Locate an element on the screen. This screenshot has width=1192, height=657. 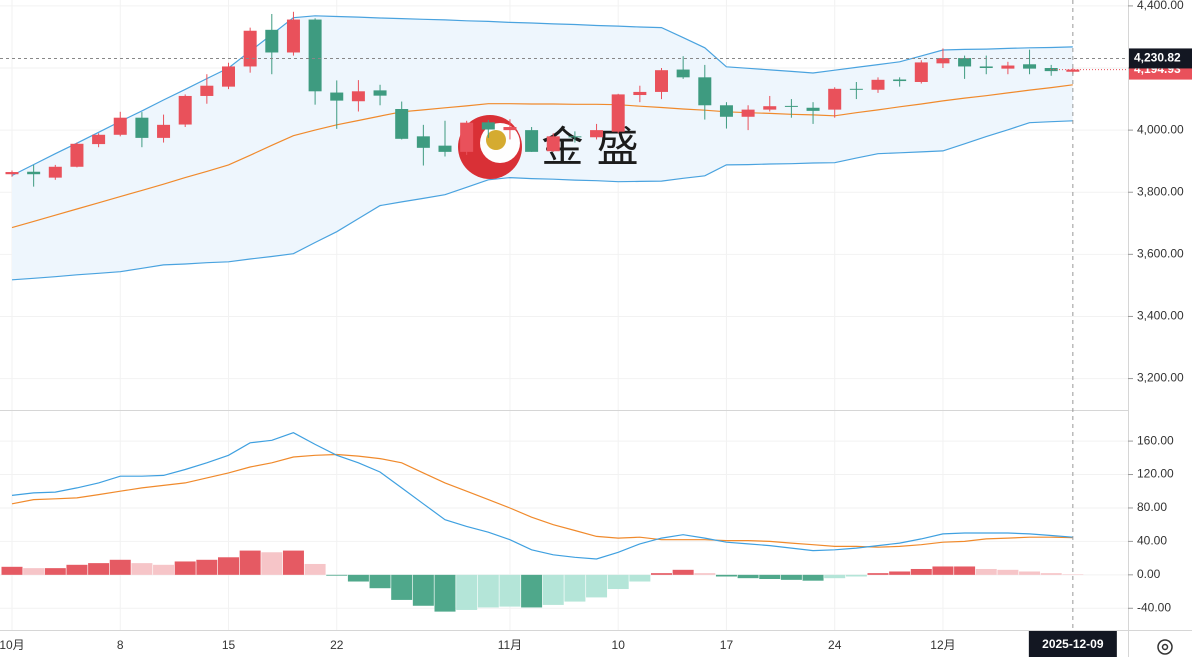
settings-gear-center is located at coordinates (1165, 647).